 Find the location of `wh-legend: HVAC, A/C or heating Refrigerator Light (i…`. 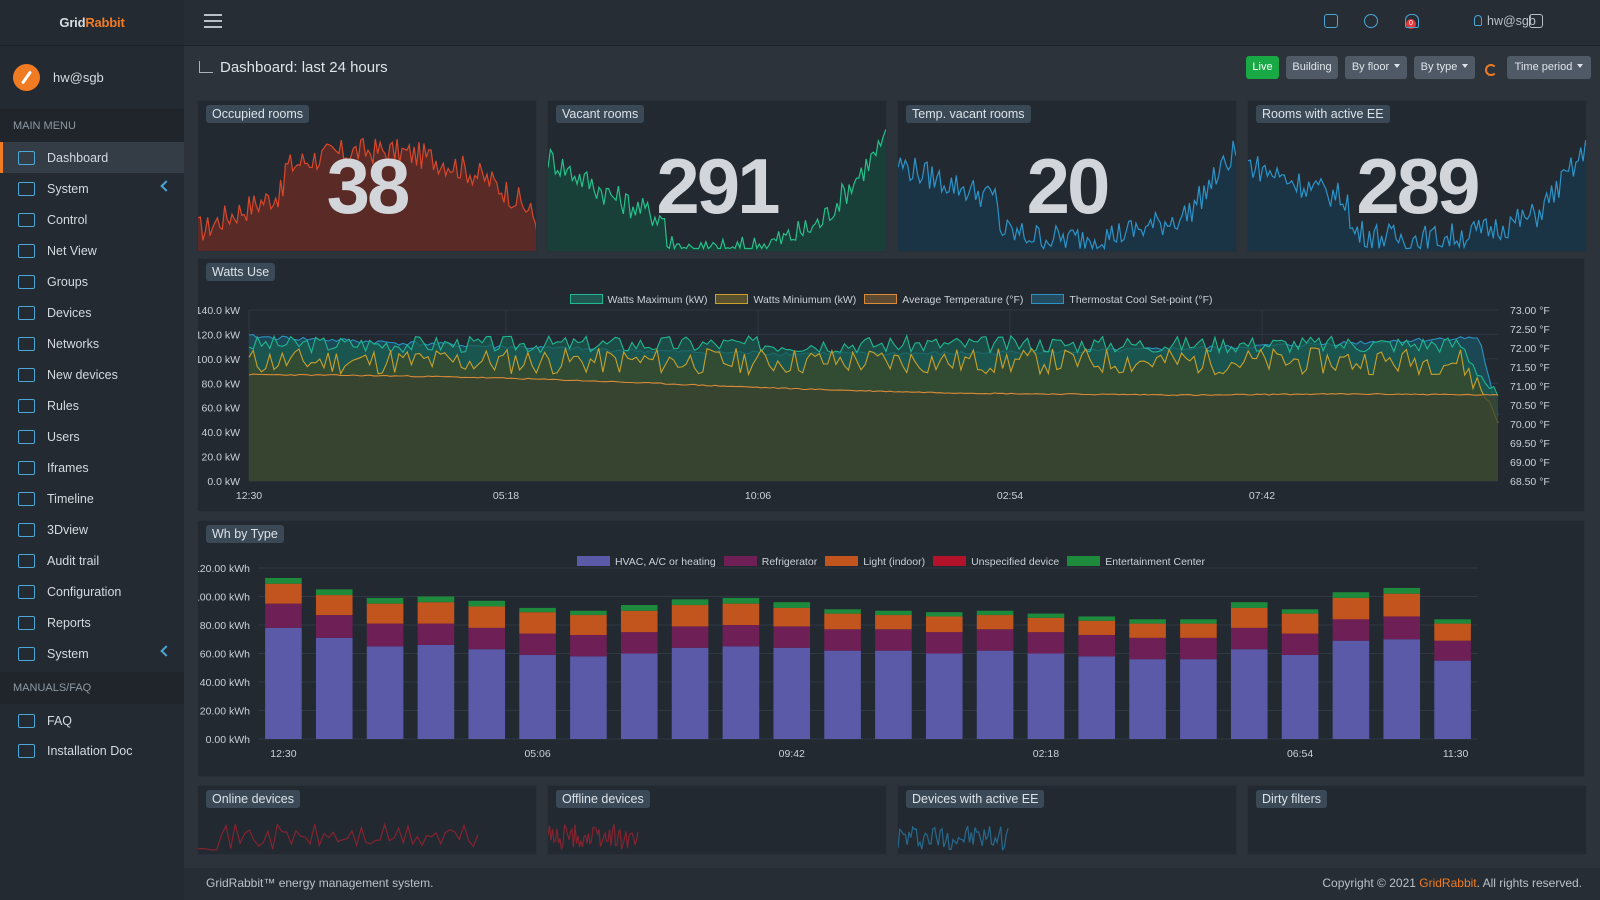

wh-legend: HVAC, A/C or heating Refrigerator Light (i… is located at coordinates (891, 562).